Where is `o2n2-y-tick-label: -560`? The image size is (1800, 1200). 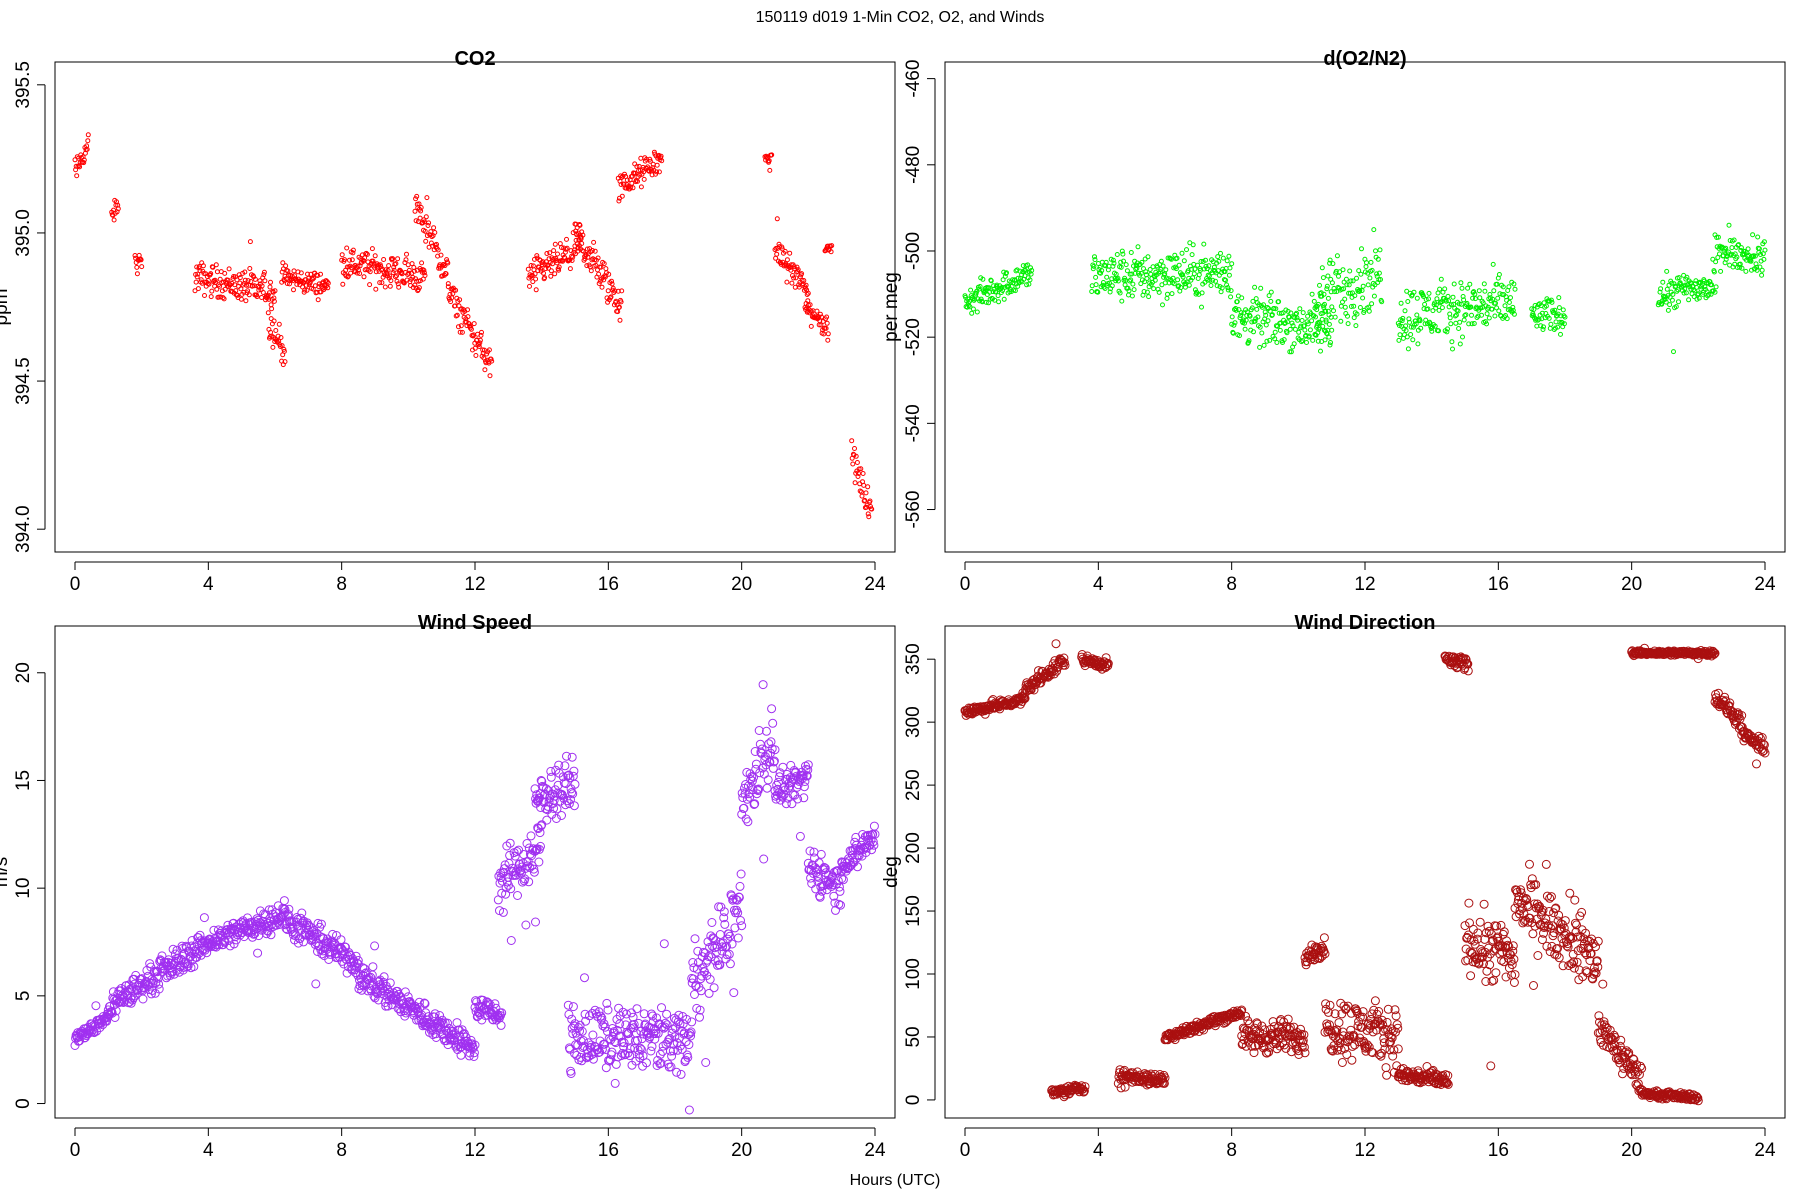
o2n2-y-tick-label: -560 is located at coordinates (913, 510).